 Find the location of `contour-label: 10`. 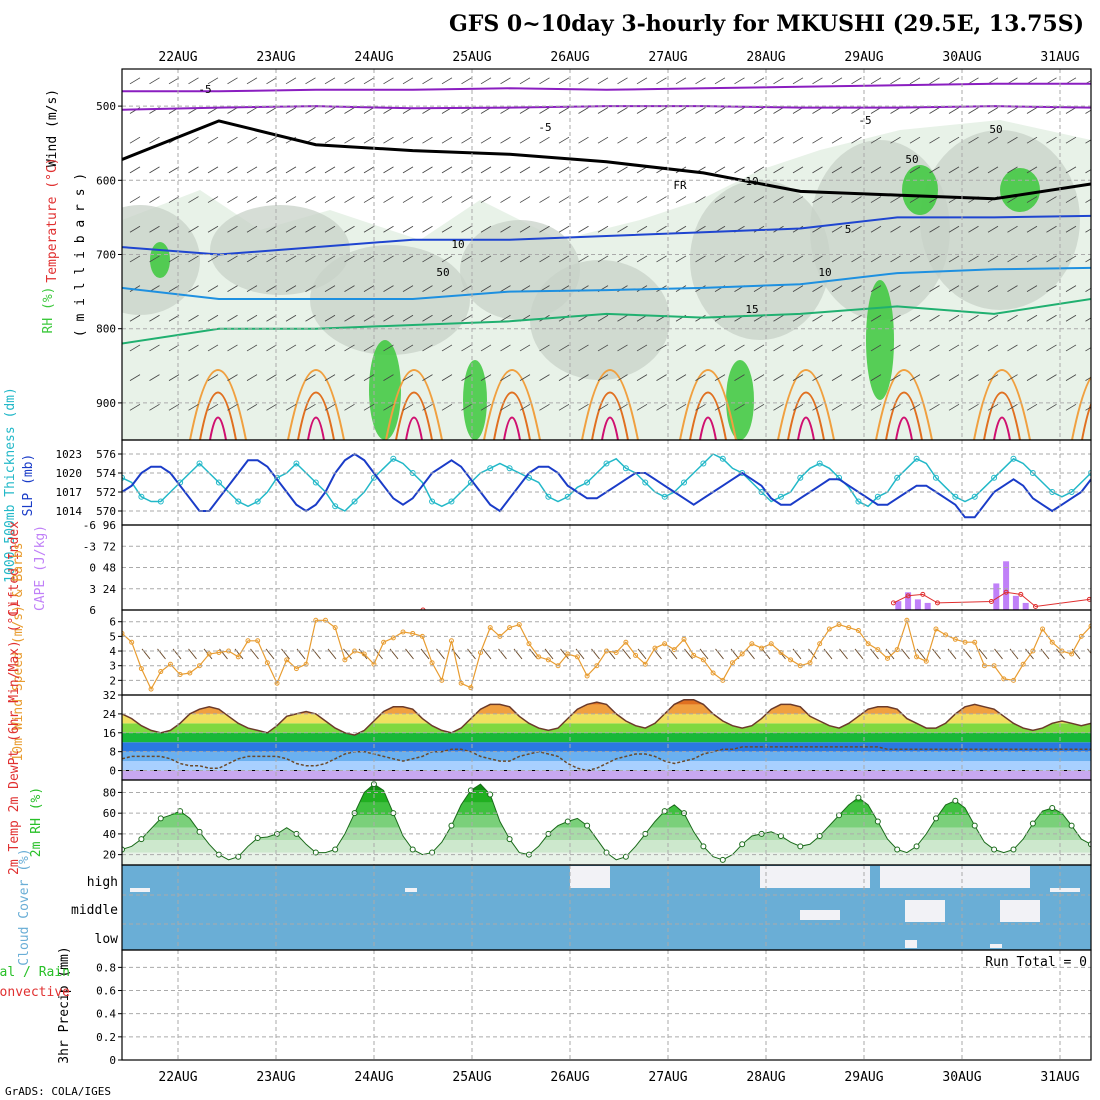

contour-label: 10 is located at coordinates (824, 272).